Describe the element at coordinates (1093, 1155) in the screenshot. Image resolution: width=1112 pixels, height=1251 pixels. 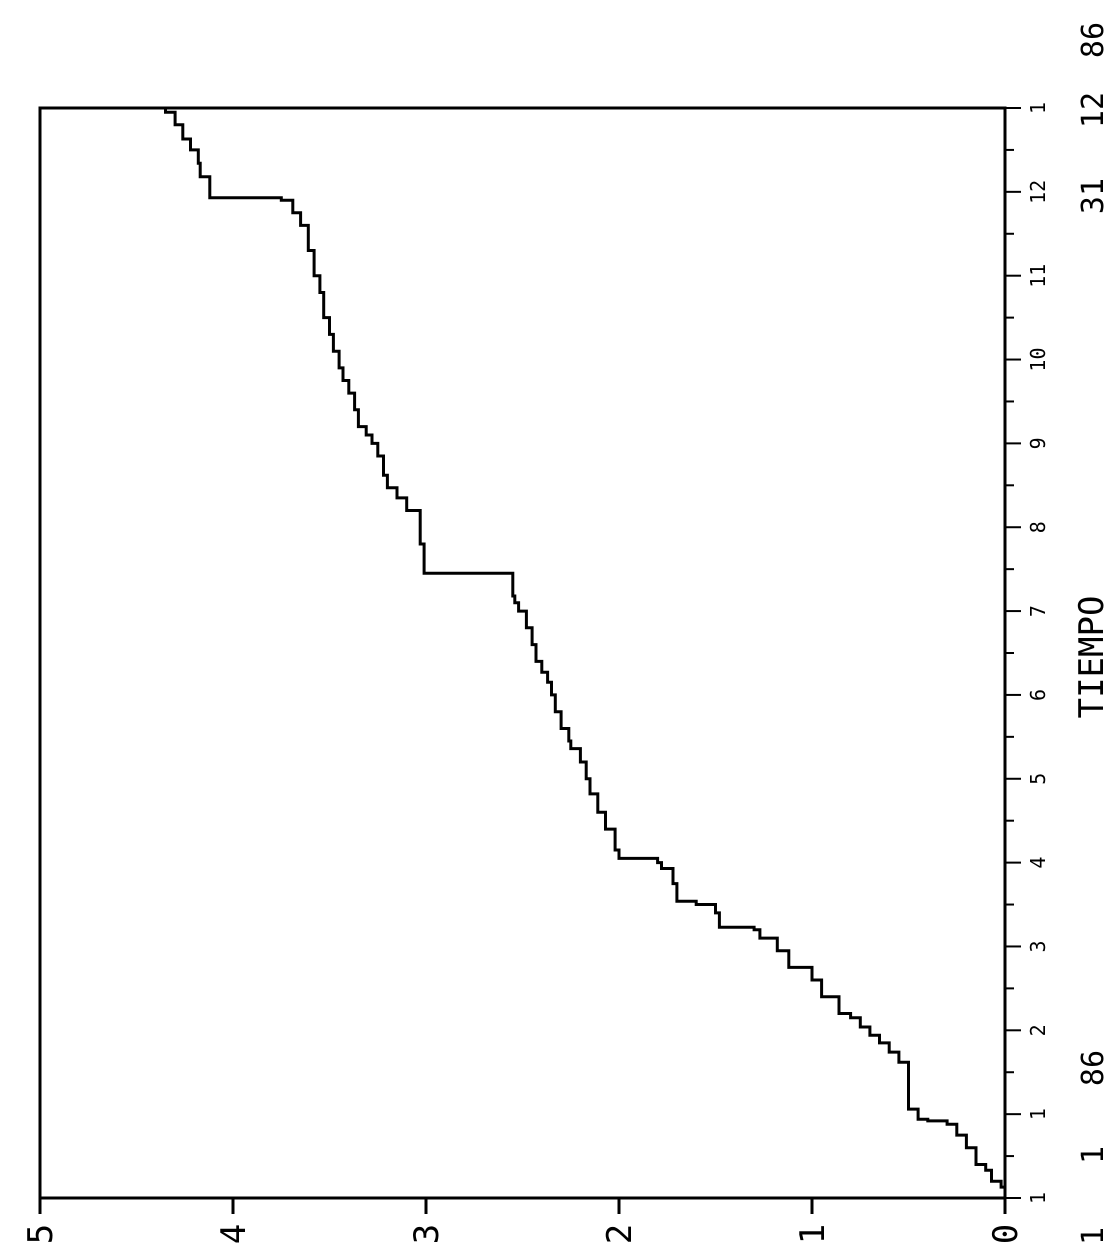
I see `x-start-label-day: 1` at that location.